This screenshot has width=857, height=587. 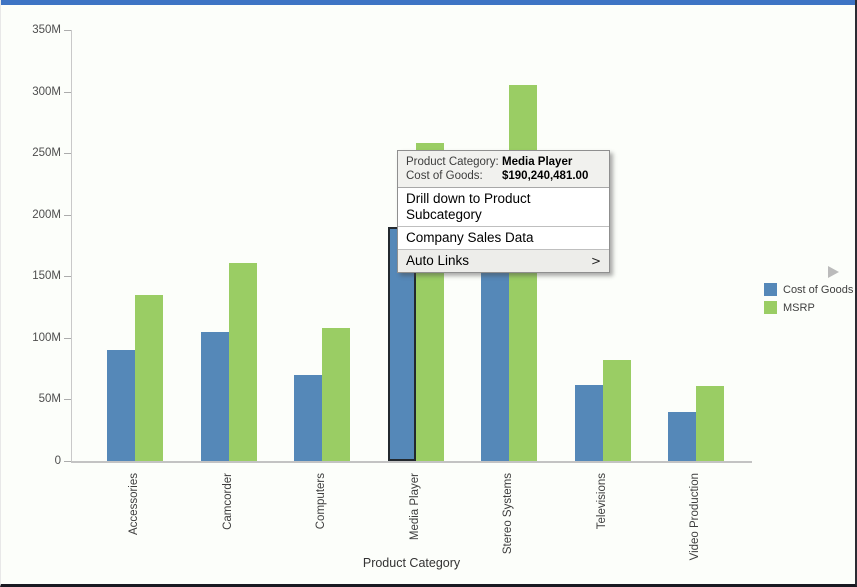 What do you see at coordinates (523, 273) in the screenshot?
I see `bar-msrp-stereo-systems` at bounding box center [523, 273].